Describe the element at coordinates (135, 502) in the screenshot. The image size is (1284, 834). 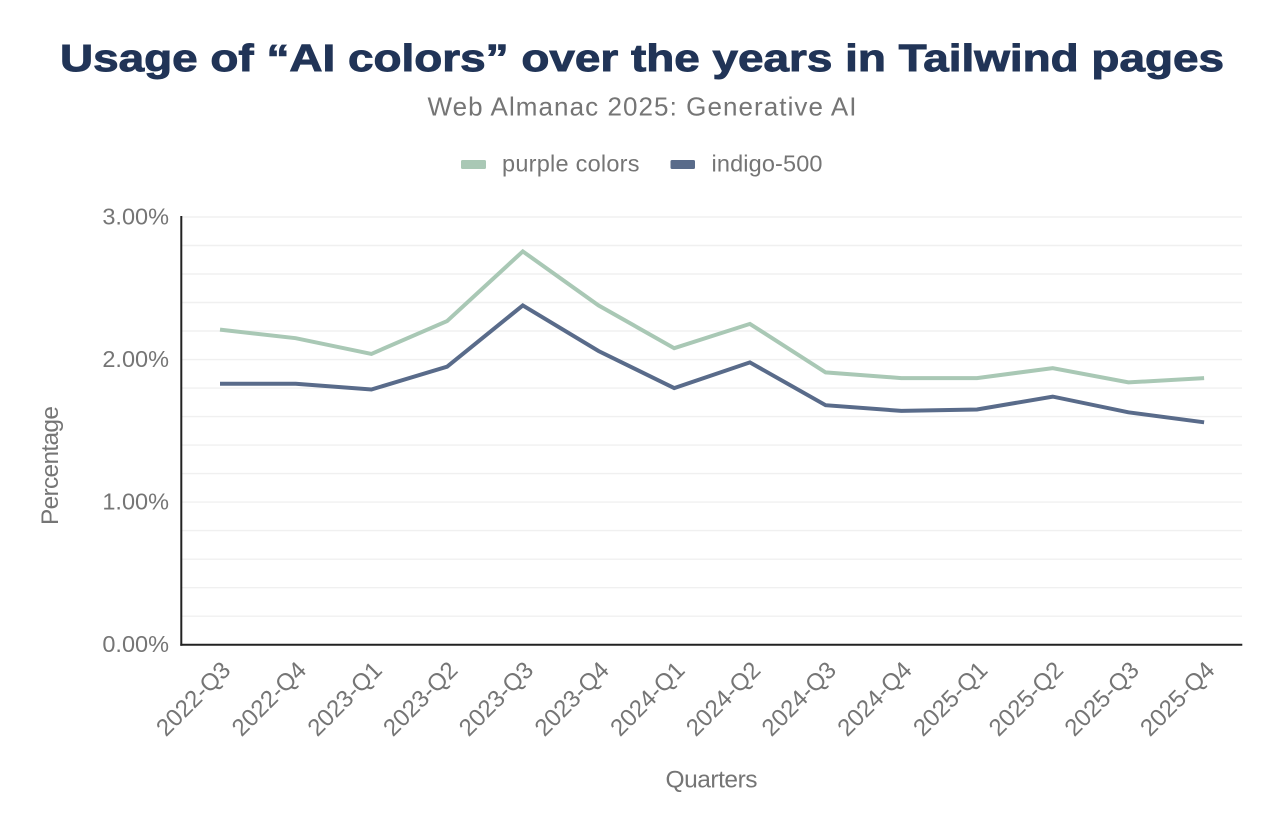
I see `svg-text: 1.00%` at that location.